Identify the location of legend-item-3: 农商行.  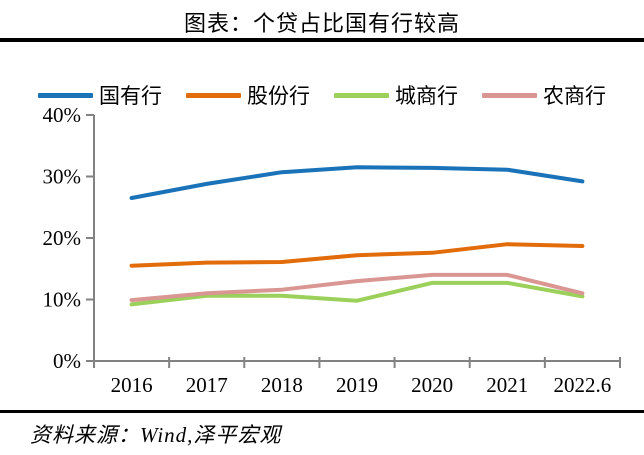
(544, 95).